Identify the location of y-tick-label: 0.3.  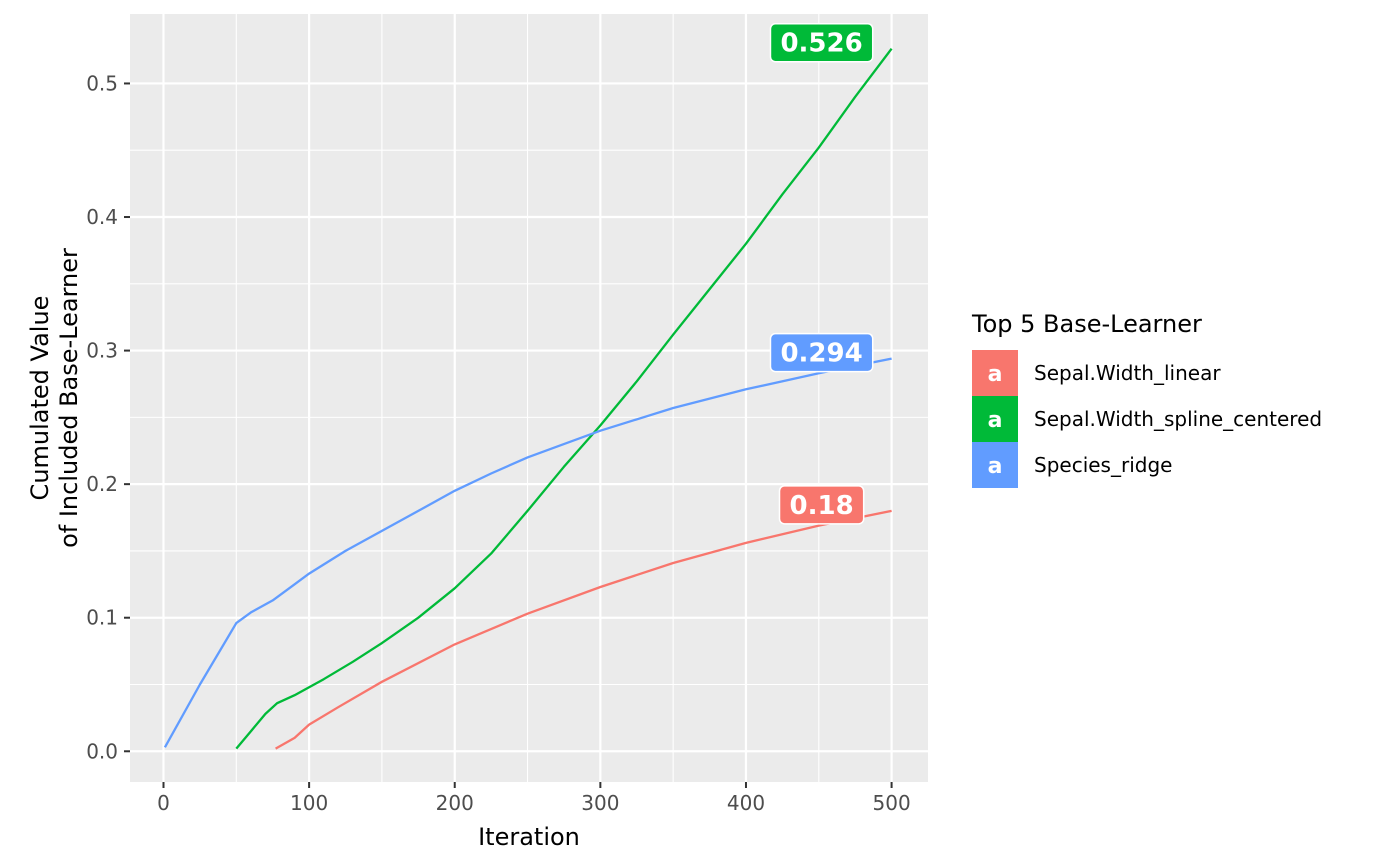
(102, 351).